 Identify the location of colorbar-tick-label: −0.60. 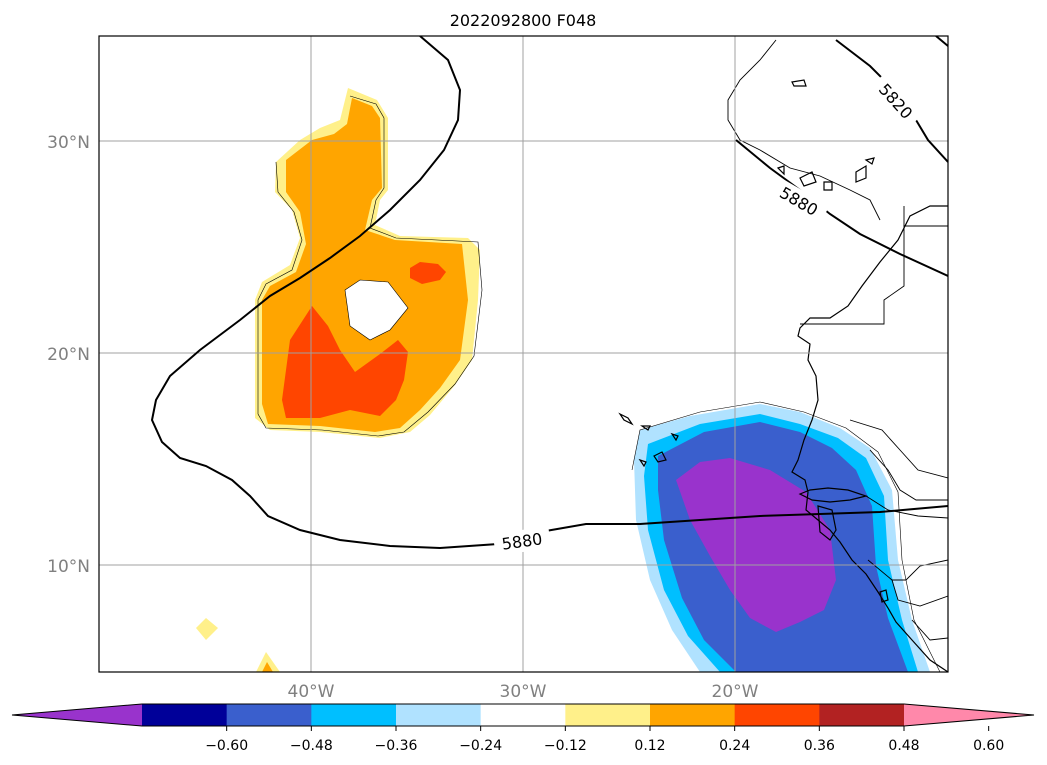
(226, 746).